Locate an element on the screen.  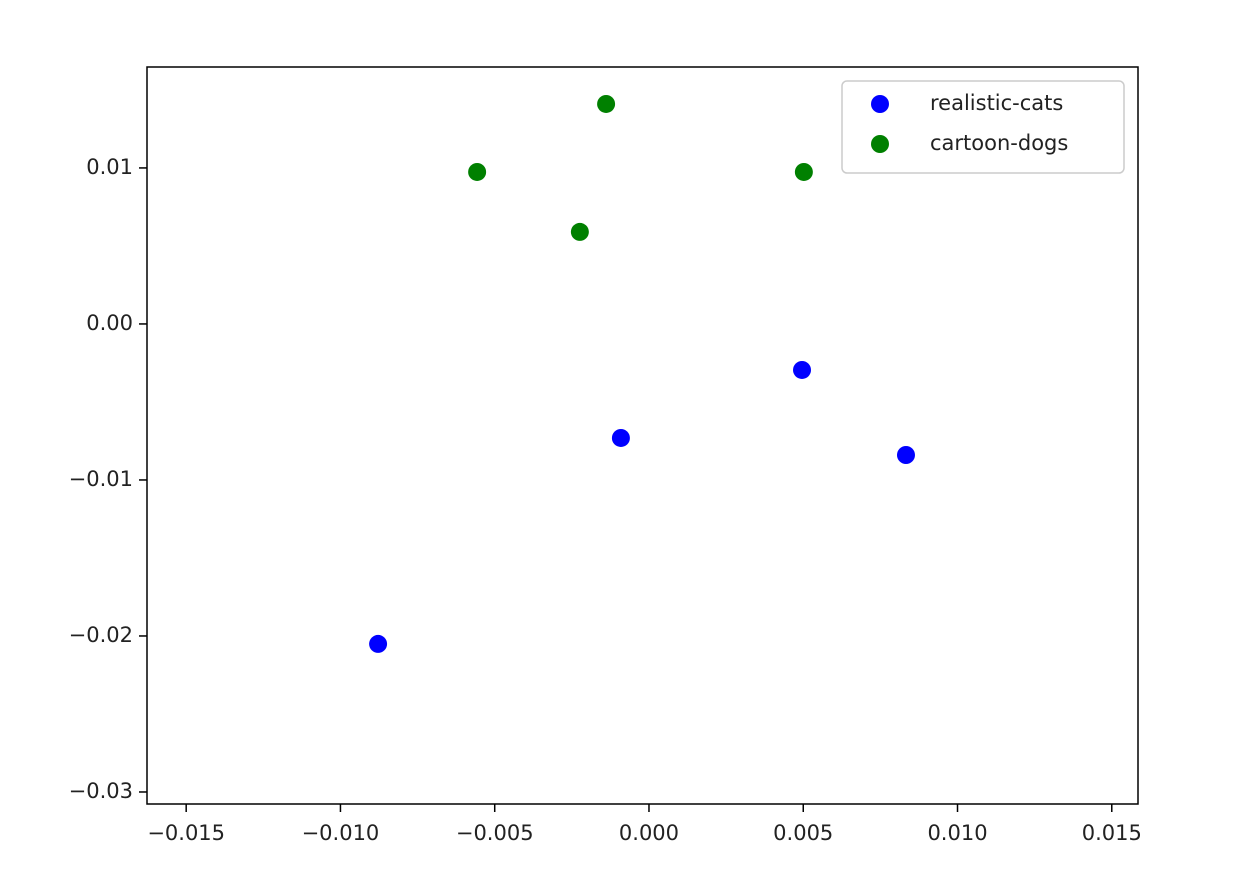
x-tick-label: 0.015 is located at coordinates (1112, 833).